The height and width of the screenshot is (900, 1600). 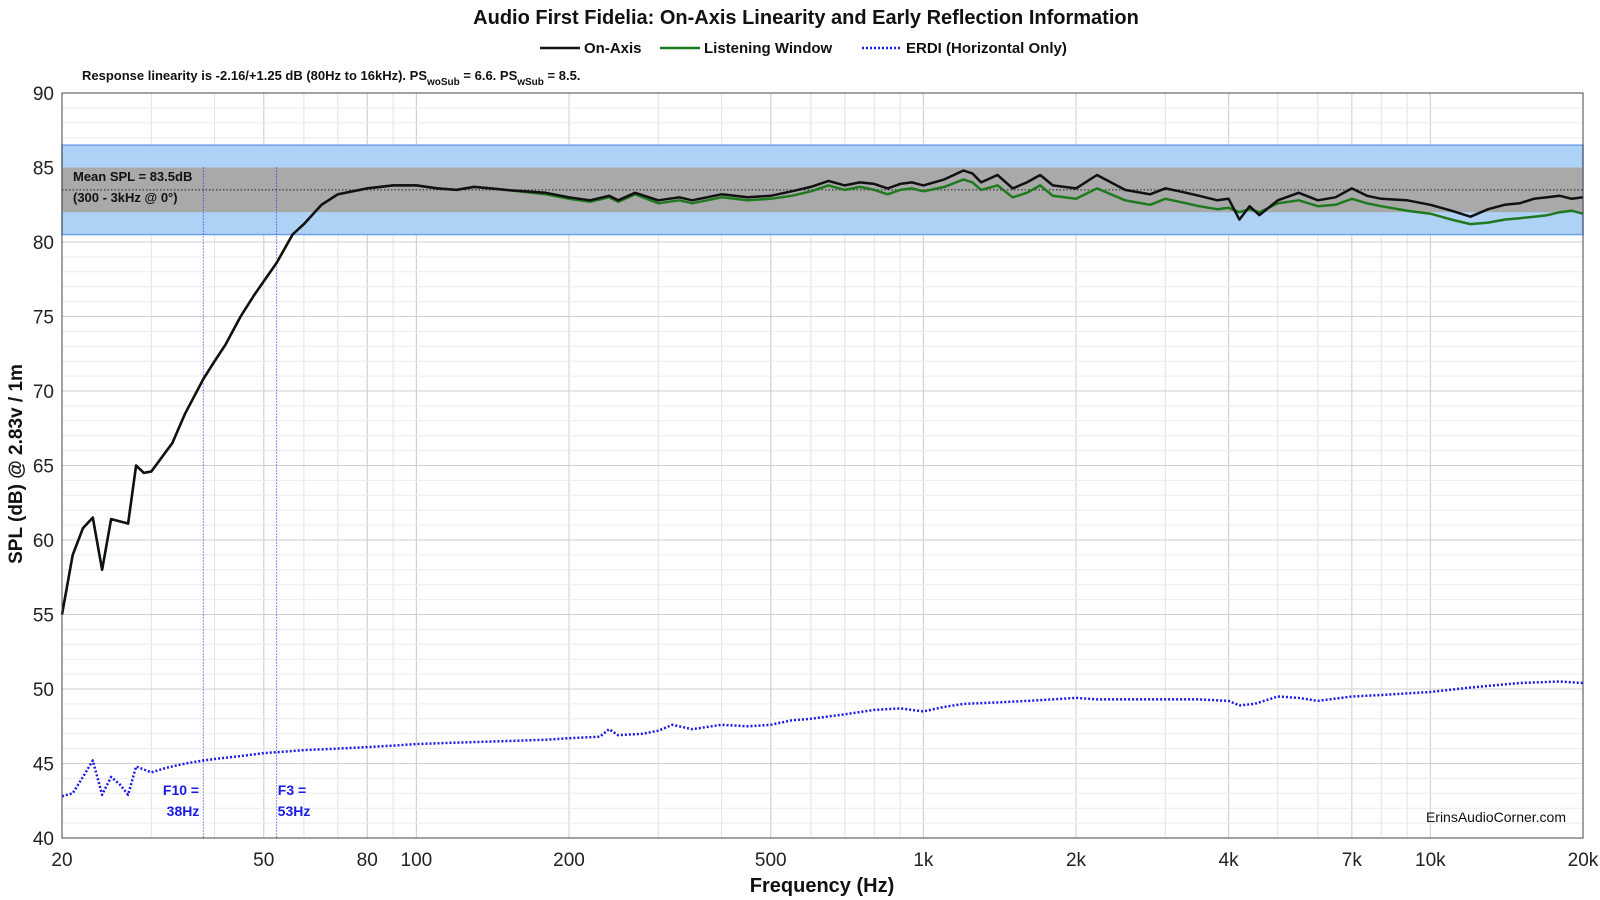 I want to click on x-tick-label: 20k, so click(x=1583, y=860).